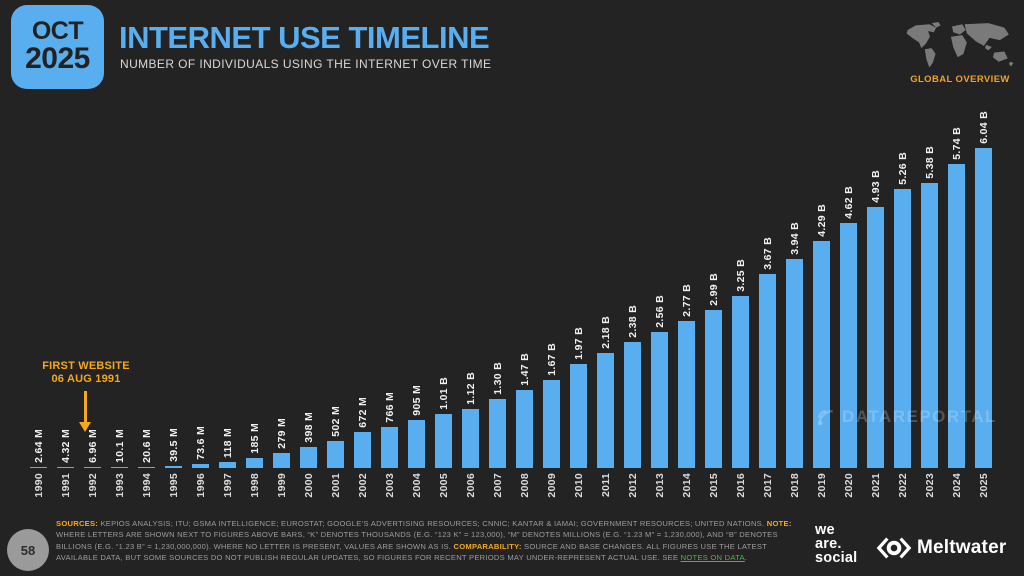 Image resolution: width=1024 pixels, height=576 pixels. I want to click on bar-column: 4.32 M 1991, so click(65, 308).